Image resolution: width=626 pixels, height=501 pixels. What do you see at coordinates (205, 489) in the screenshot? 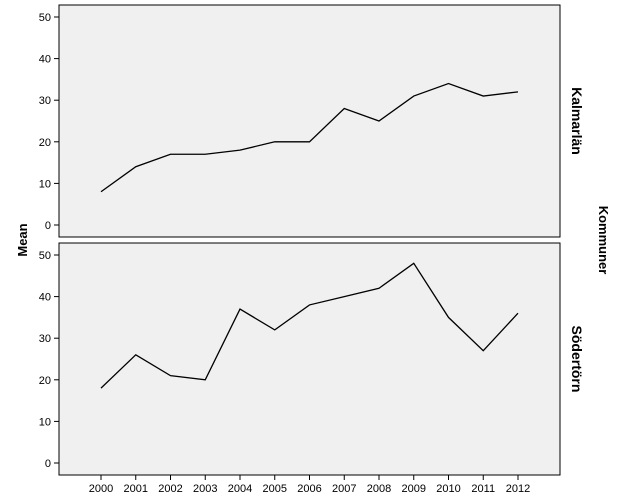
I see `x-tick-label: 2003` at bounding box center [205, 489].